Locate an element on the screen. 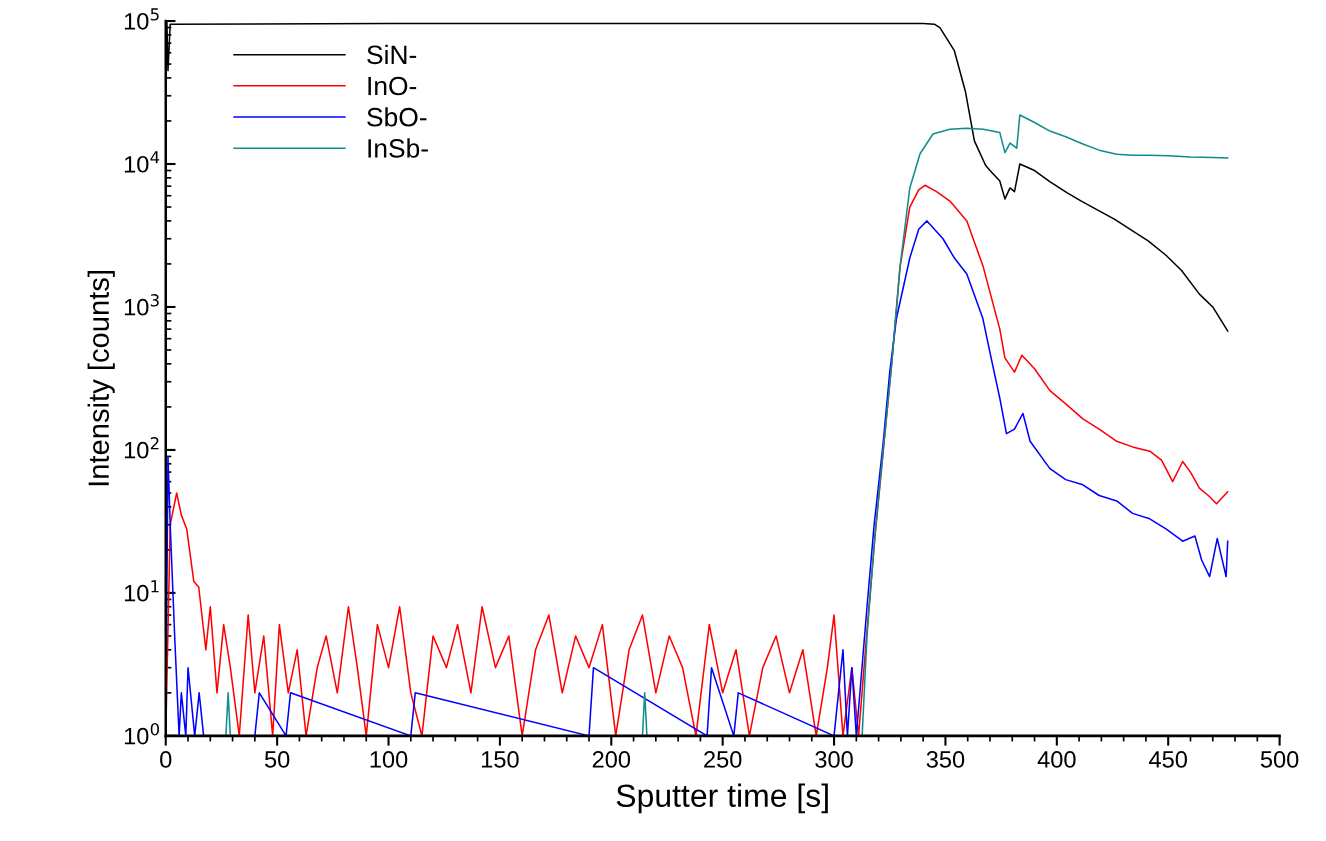 Image resolution: width=1326 pixels, height=841 pixels. x-tick-label: 250 is located at coordinates (723, 759).